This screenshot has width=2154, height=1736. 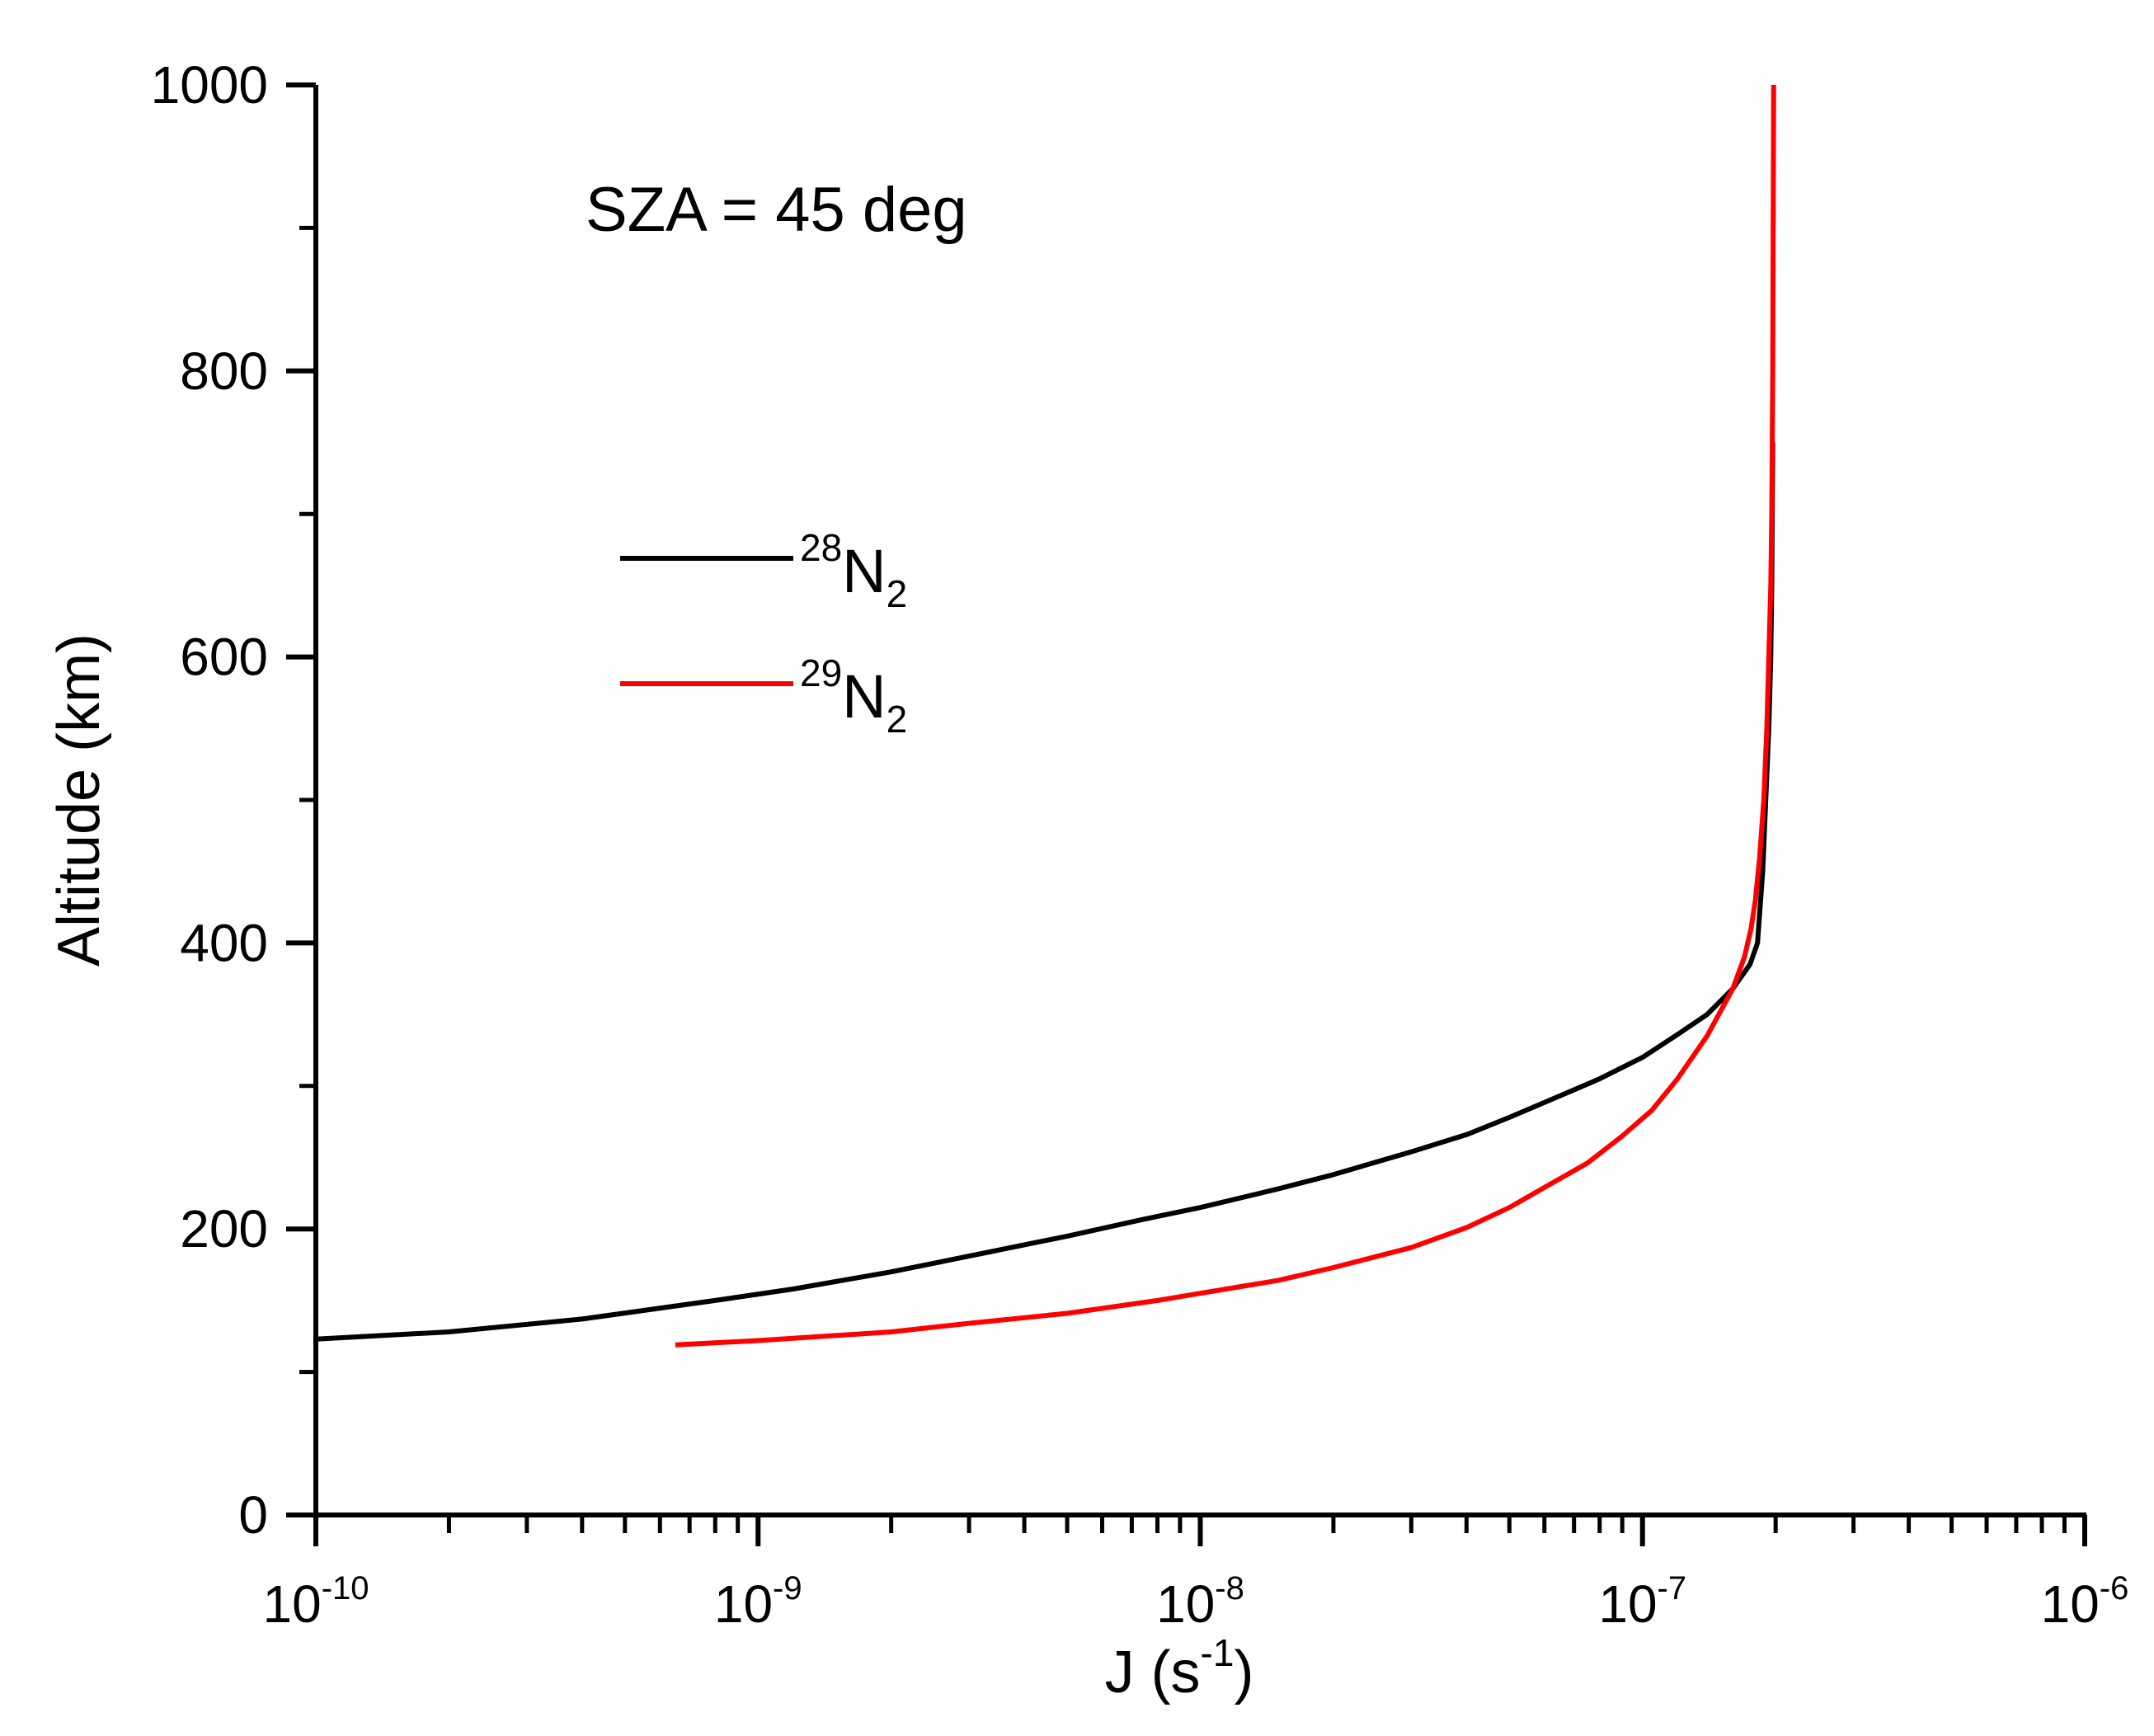 What do you see at coordinates (79, 800) in the screenshot?
I see `y-axis-title: Altitude (km)` at bounding box center [79, 800].